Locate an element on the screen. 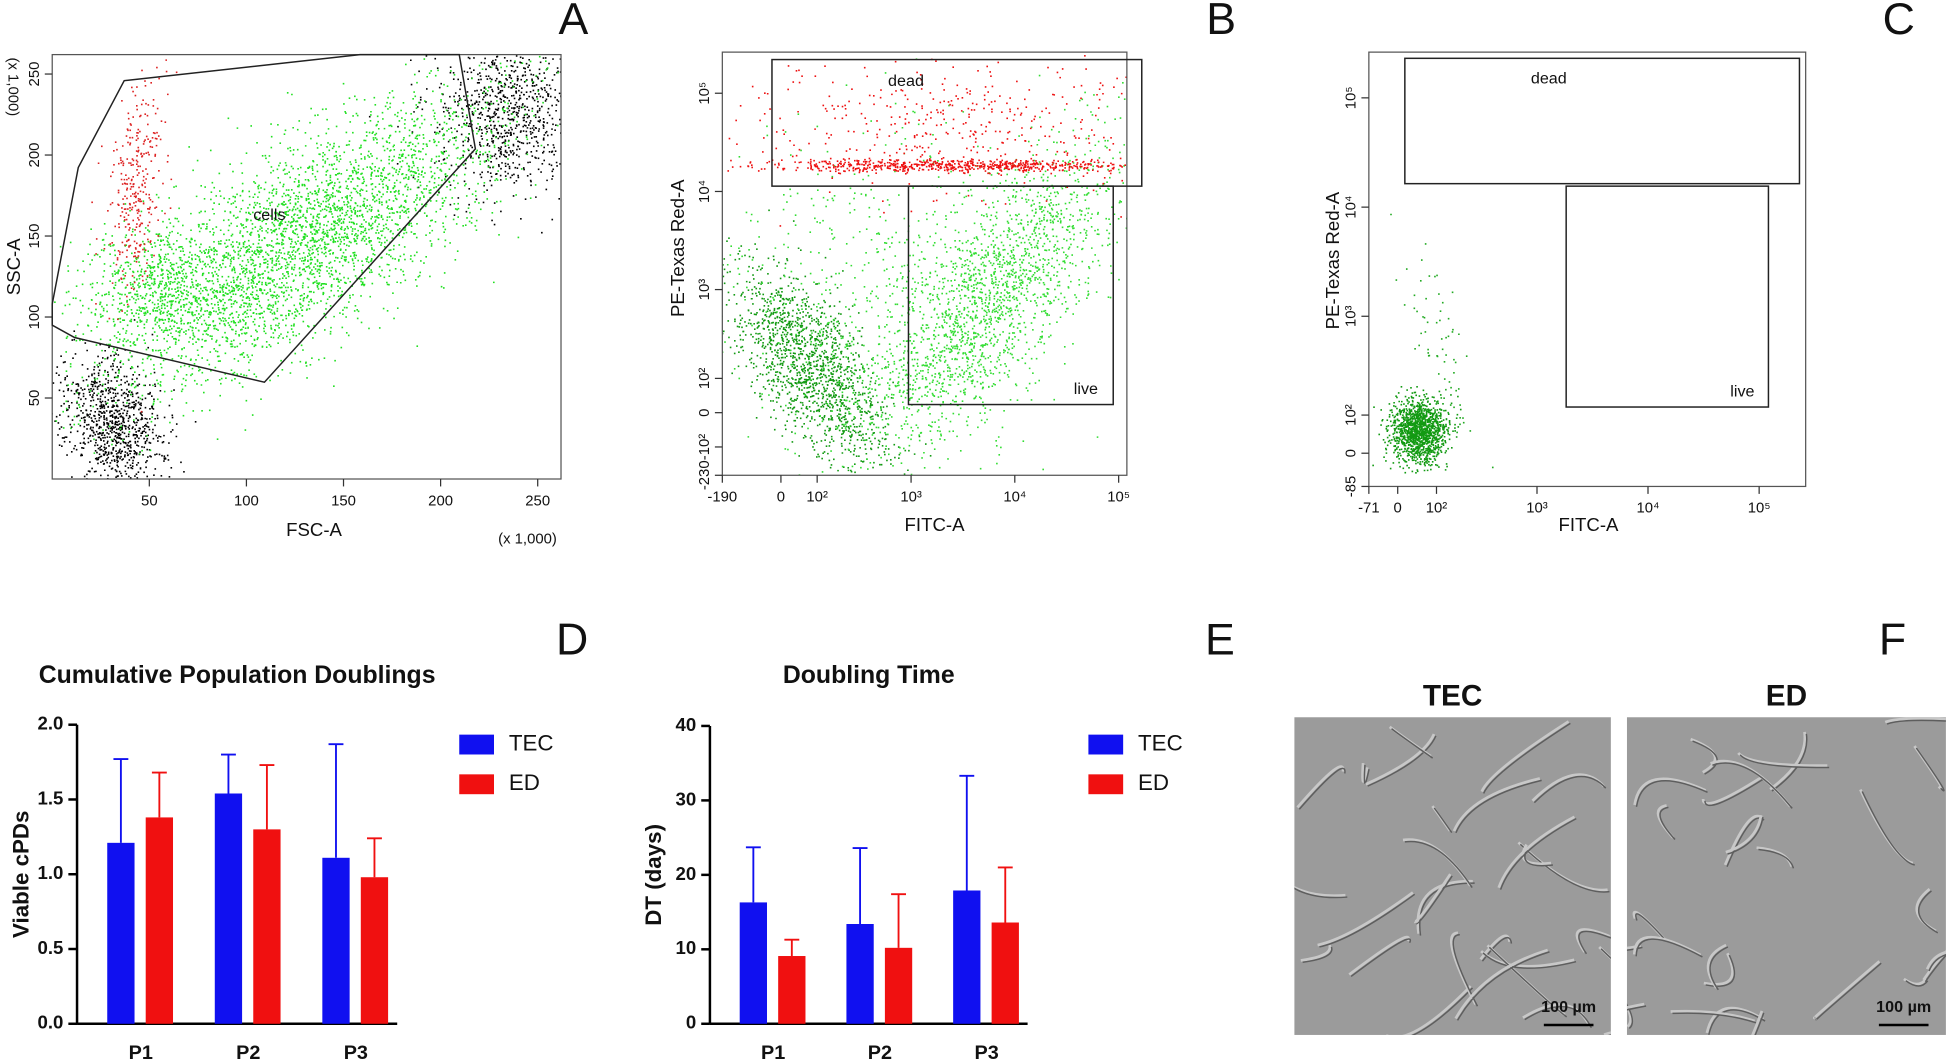 The height and width of the screenshot is (1061, 1946). y-tick-label: 200 is located at coordinates (35, 155).